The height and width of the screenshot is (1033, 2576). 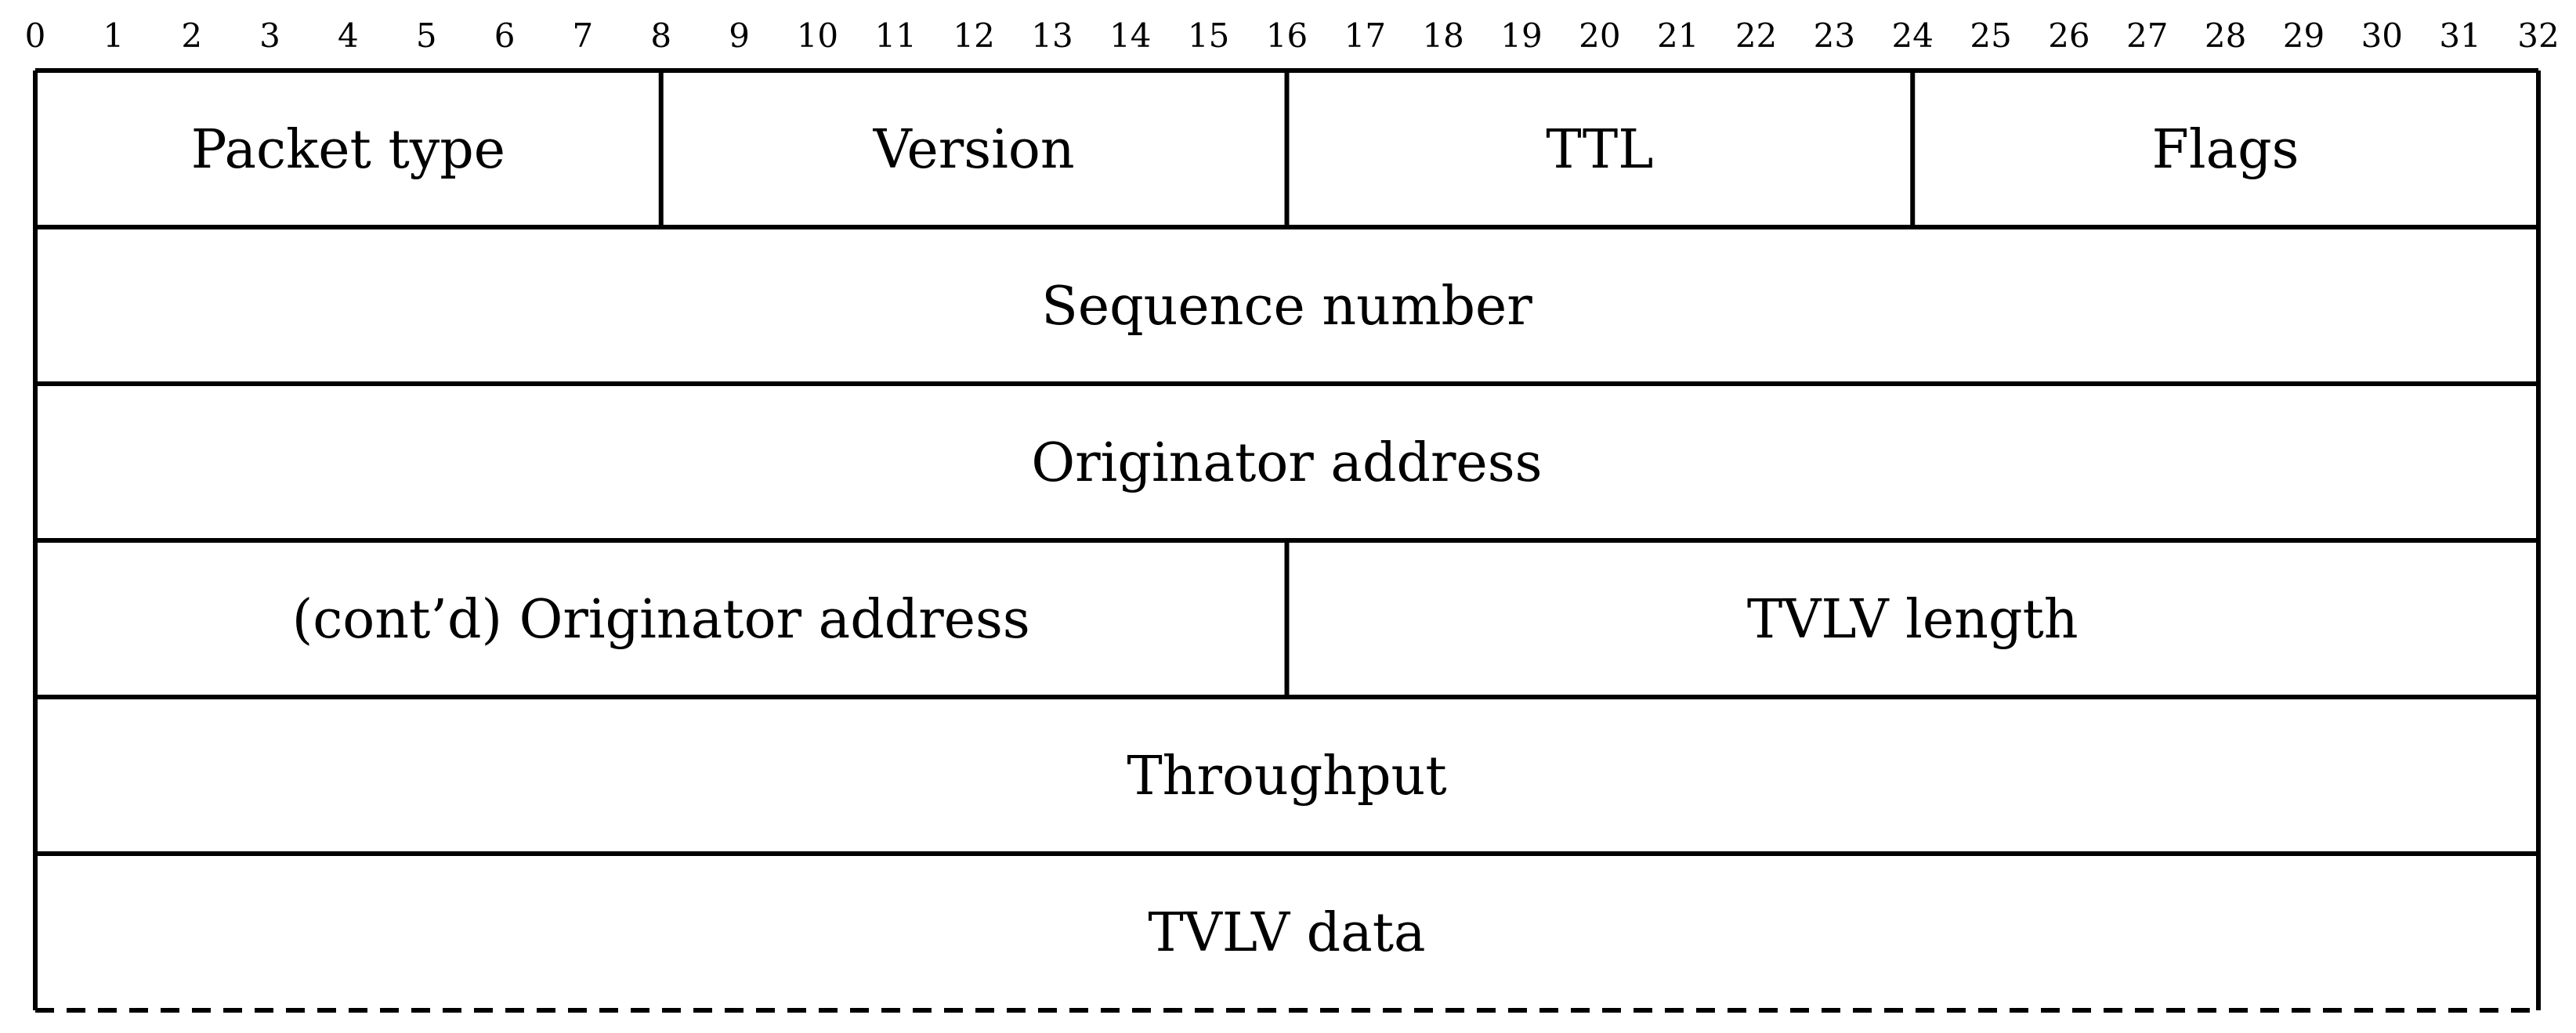 I want to click on field-label: TTL, so click(x=1599, y=150).